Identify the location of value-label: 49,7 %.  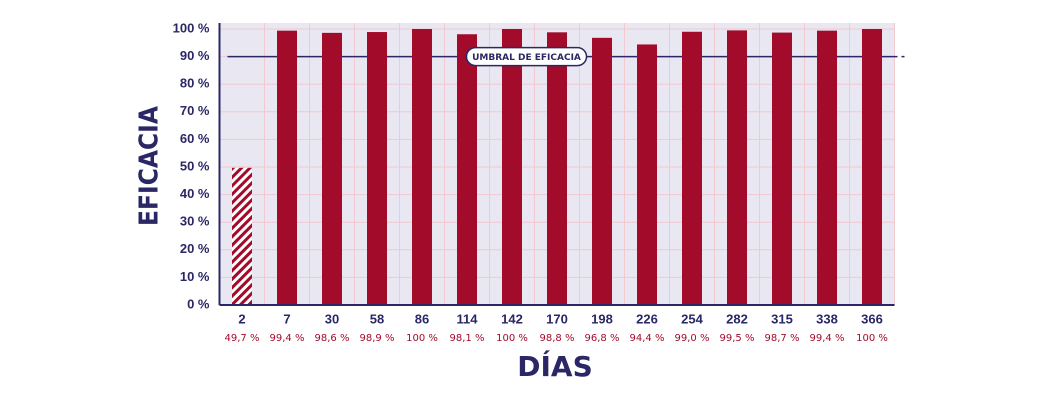
(242, 338).